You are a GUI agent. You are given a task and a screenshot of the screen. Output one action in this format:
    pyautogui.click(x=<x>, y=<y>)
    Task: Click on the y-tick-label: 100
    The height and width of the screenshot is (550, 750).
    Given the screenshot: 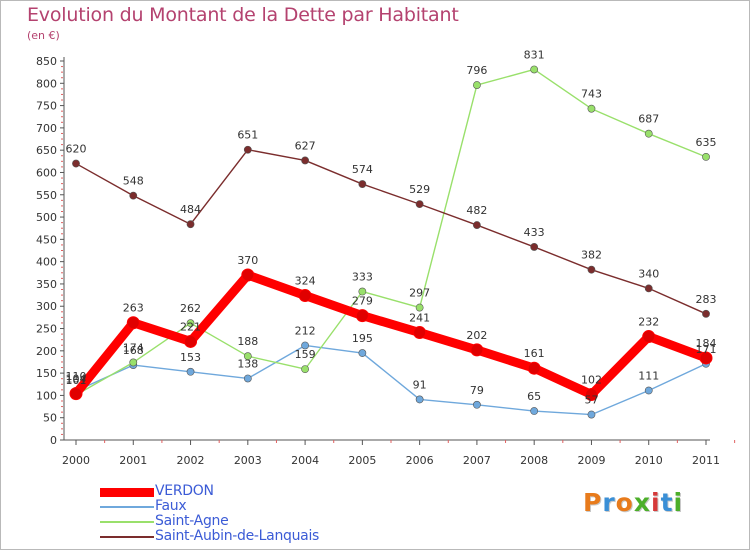 What is the action you would take?
    pyautogui.click(x=46, y=395)
    